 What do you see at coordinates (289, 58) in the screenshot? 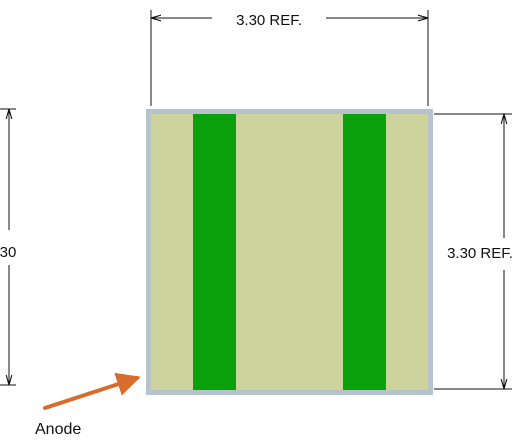
I see `top-width-dimension` at bounding box center [289, 58].